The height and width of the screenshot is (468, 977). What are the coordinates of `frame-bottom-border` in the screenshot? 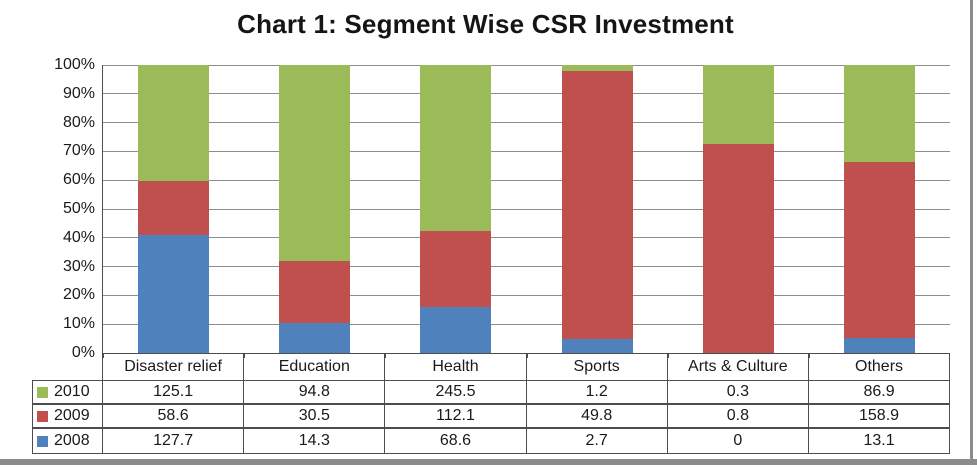 It's located at (488, 462).